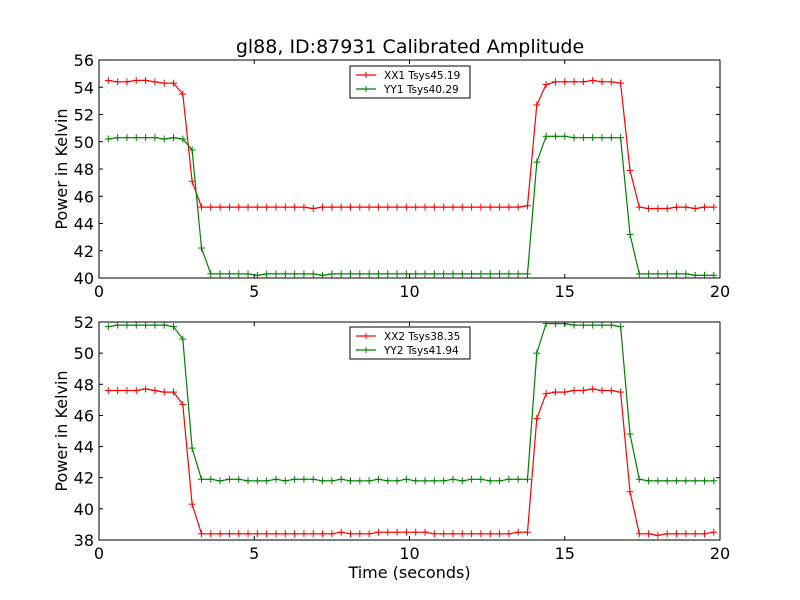 This screenshot has width=800, height=600. Describe the element at coordinates (84, 540) in the screenshot. I see `y-tick-label: 38` at that location.